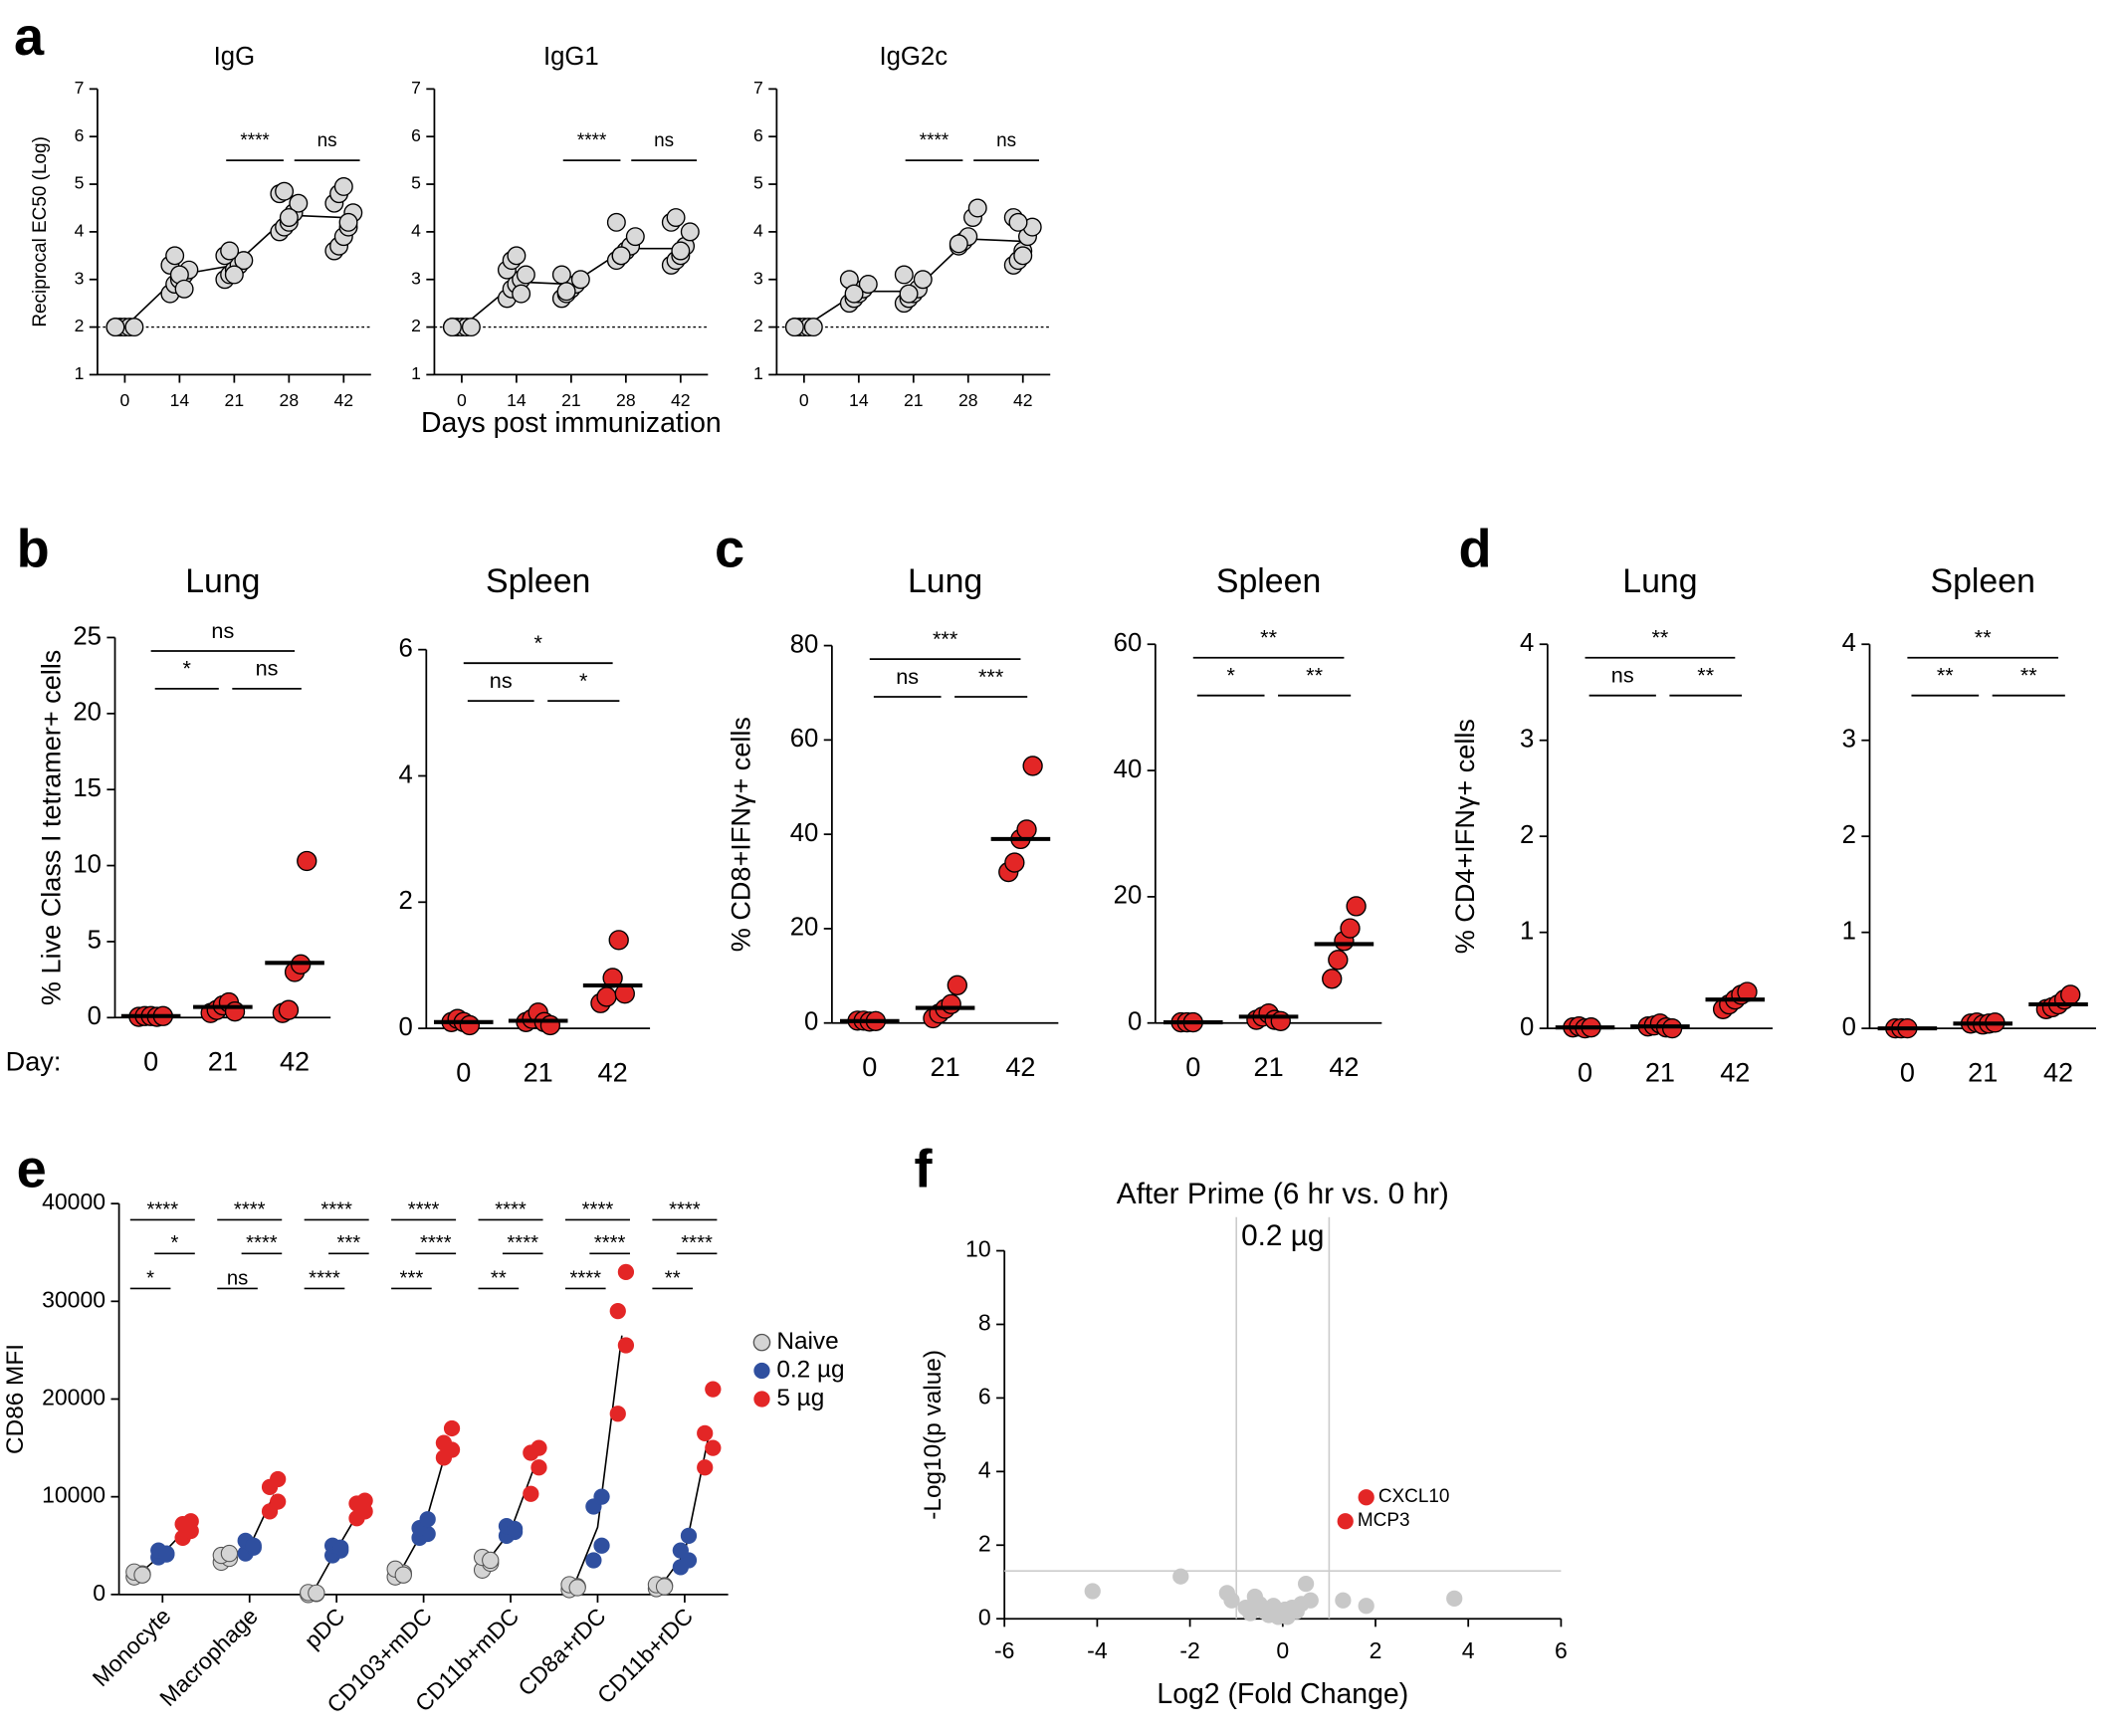  Describe the element at coordinates (1128, 643) in the screenshot. I see `y-tick-label: 60` at that location.